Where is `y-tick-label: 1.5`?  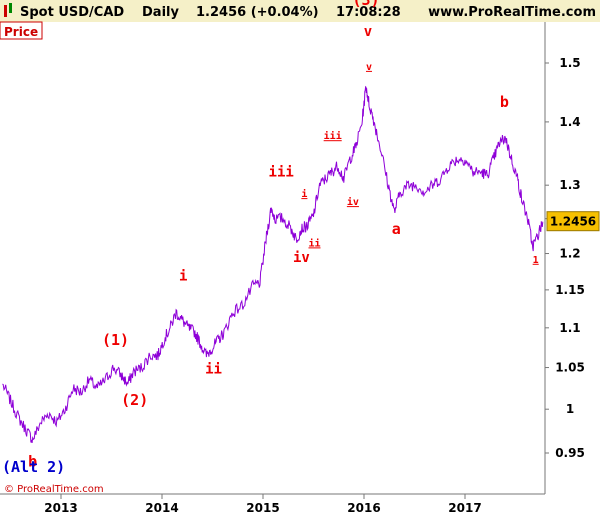
y-tick-label: 1.5 is located at coordinates (569, 63).